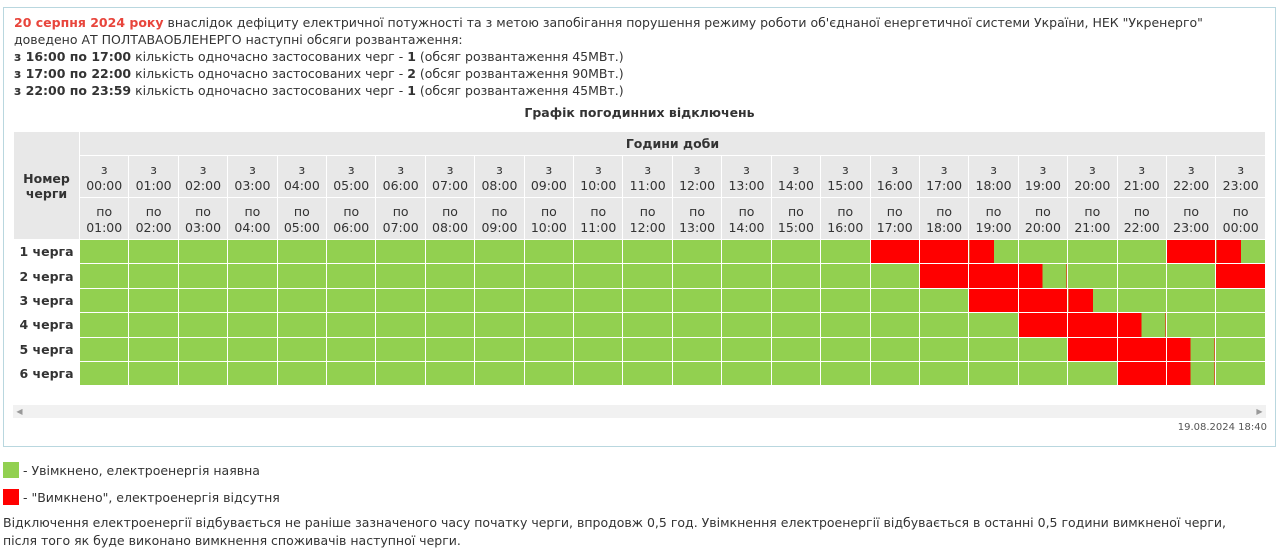 Image resolution: width=1280 pixels, height=556 pixels. Describe the element at coordinates (46, 373) in the screenshot. I see `queue-label: 6 черга` at that location.